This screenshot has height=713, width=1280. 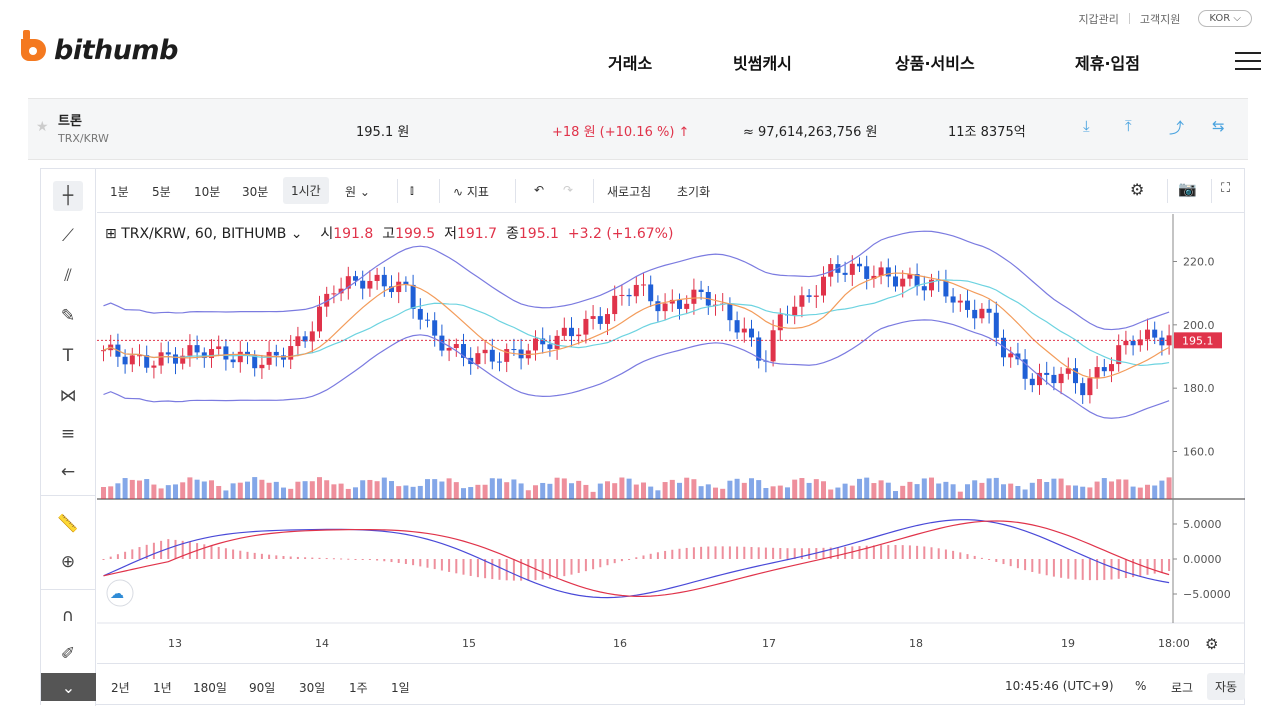 I want to click on legend-symbol: TRX/KRW, 60, BITHUMB, so click(x=204, y=234).